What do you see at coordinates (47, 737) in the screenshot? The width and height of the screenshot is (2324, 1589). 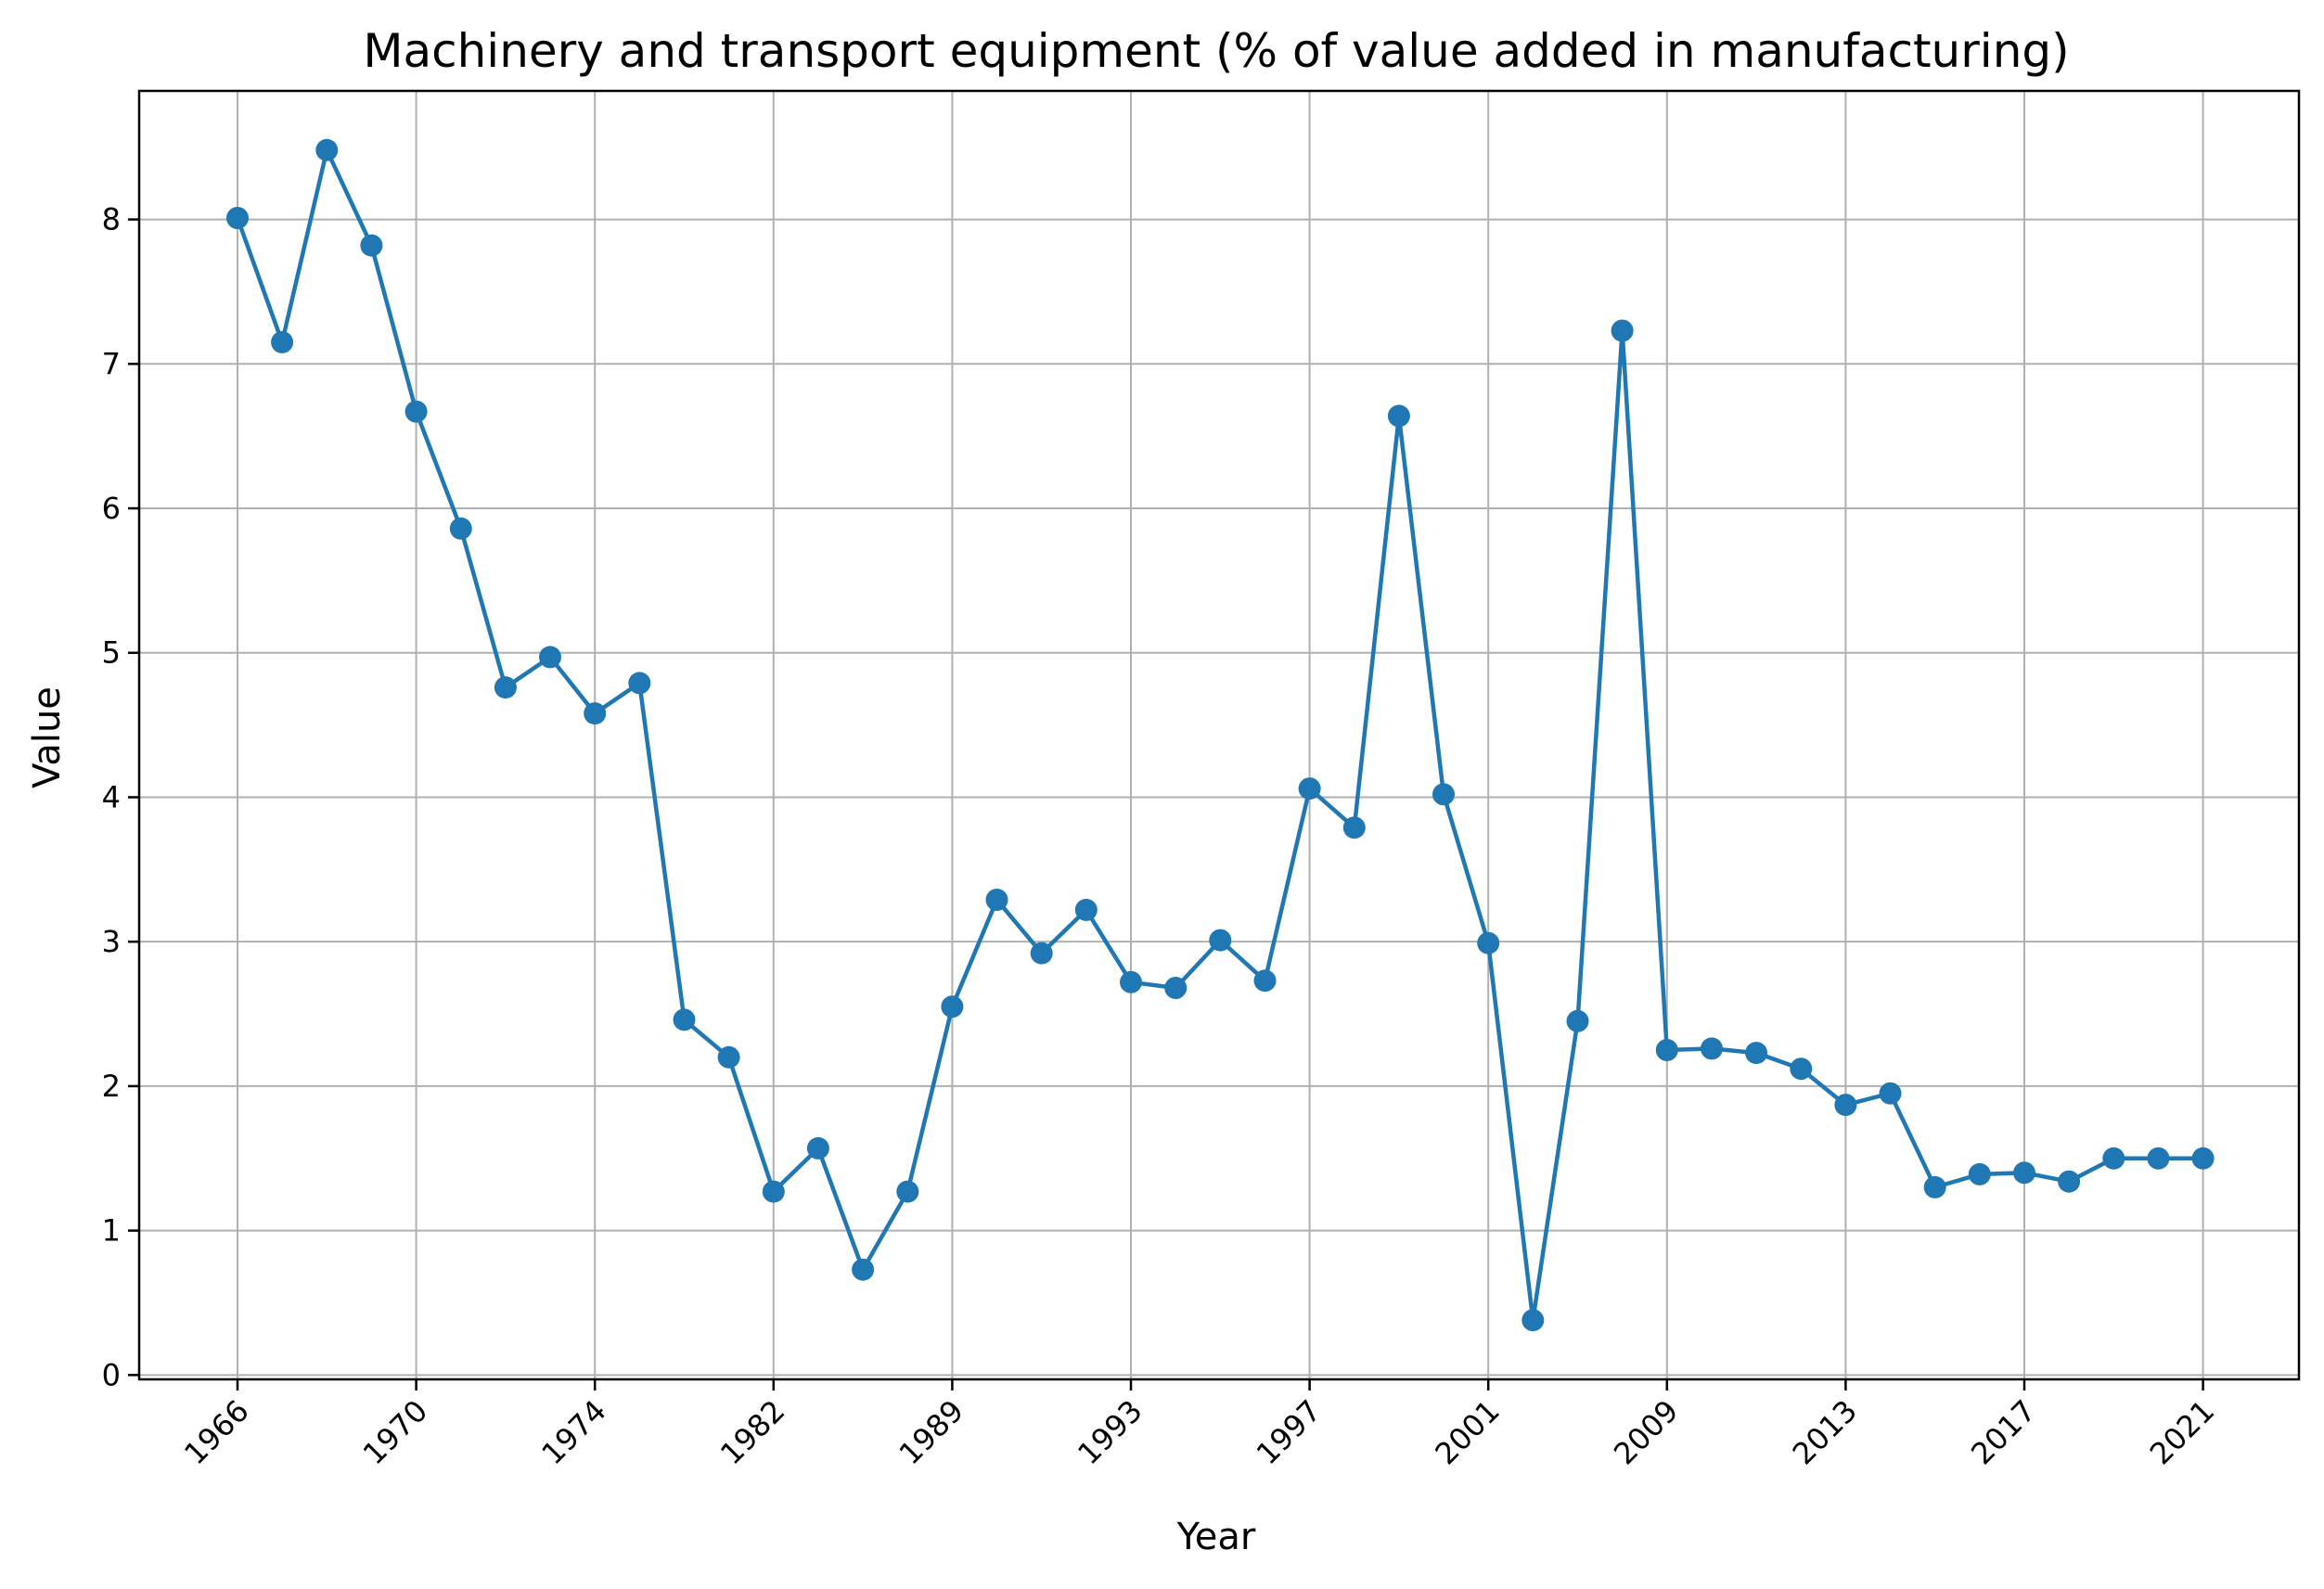 I see `y-axis-label: Value` at bounding box center [47, 737].